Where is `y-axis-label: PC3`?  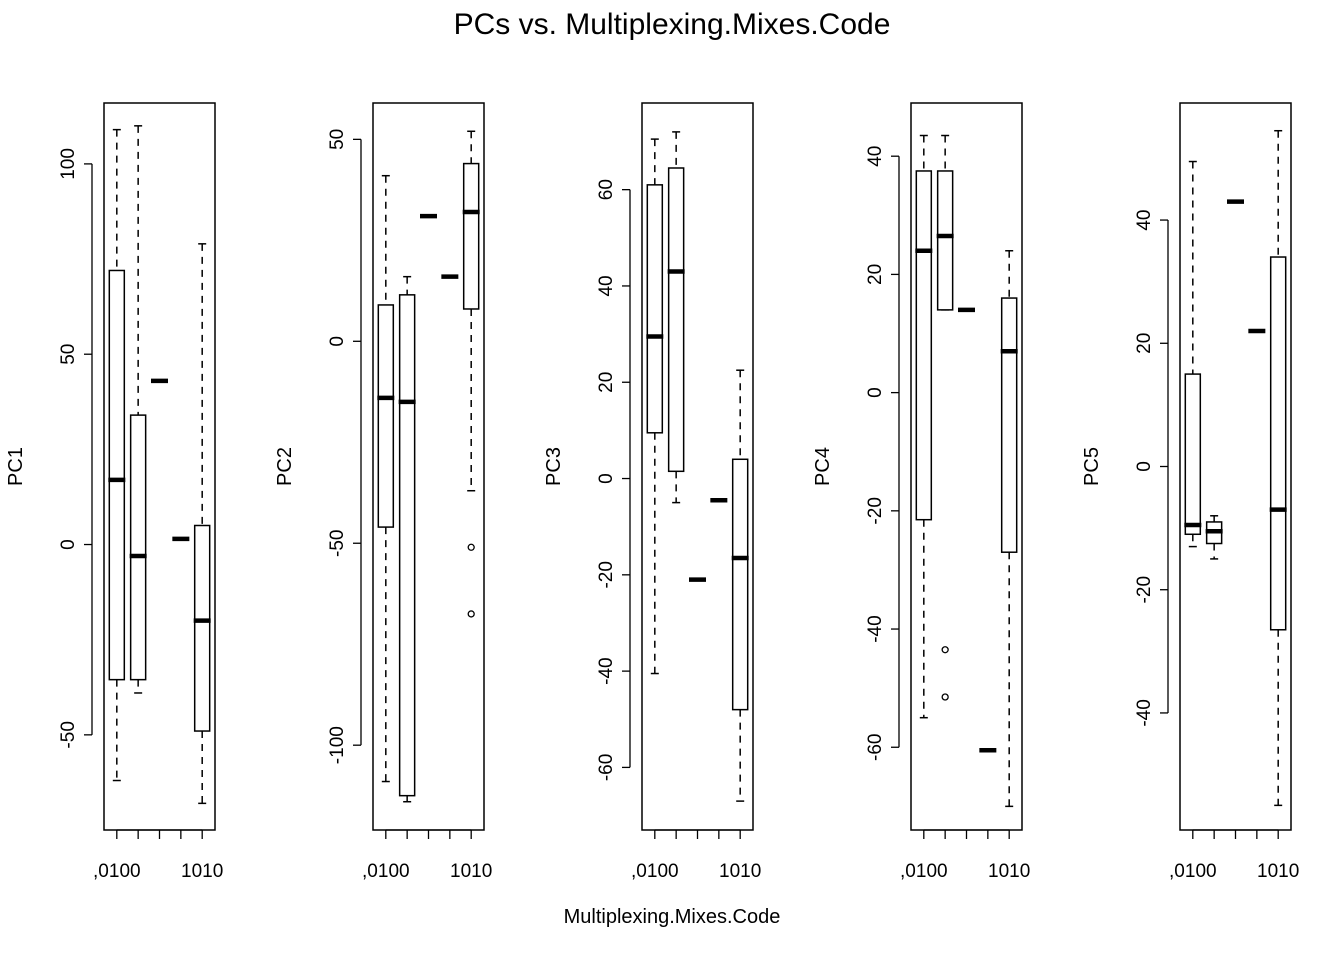
y-axis-label: PC3 is located at coordinates (554, 466).